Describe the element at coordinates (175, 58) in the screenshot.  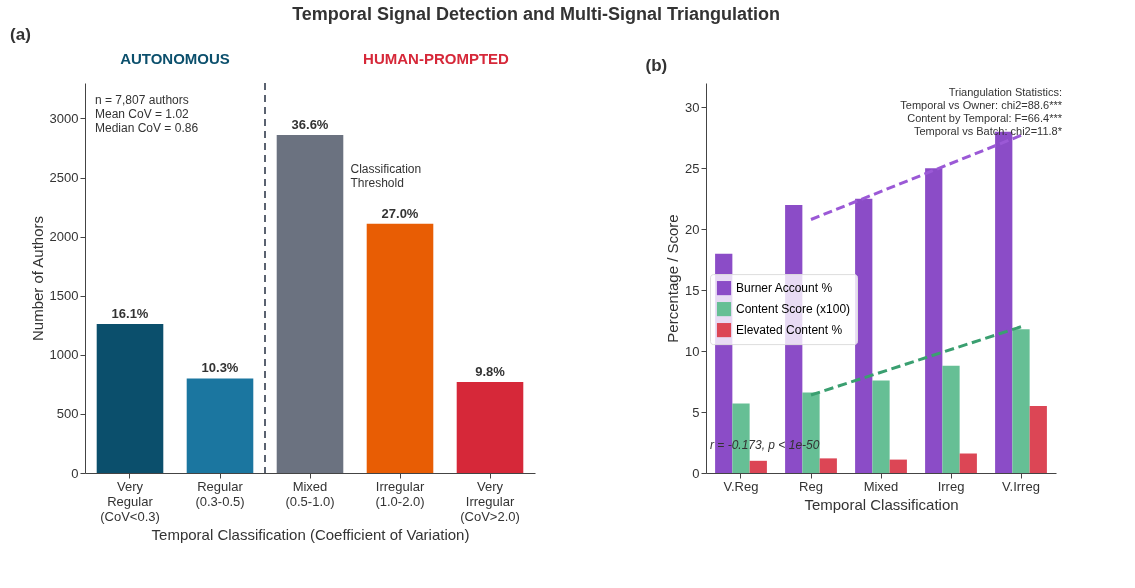
I see `text: AUTONOMOUS` at that location.